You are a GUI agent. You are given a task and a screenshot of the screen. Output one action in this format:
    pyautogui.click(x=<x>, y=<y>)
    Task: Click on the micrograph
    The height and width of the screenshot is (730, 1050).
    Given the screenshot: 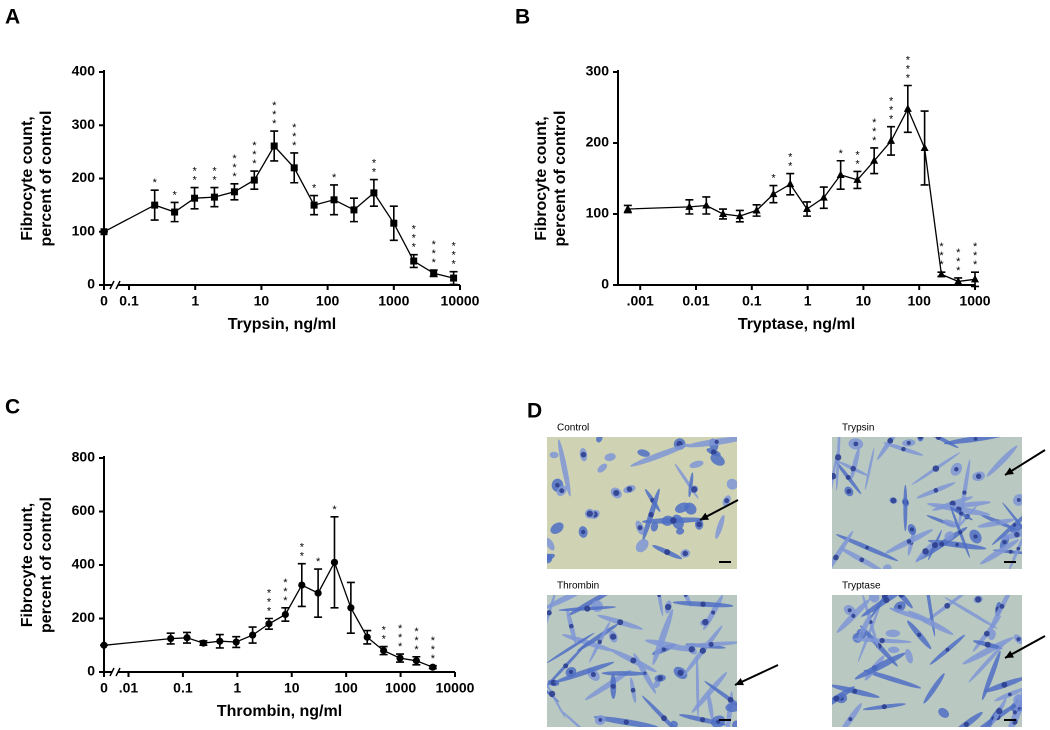 What is the action you would take?
    pyautogui.click(x=927, y=503)
    